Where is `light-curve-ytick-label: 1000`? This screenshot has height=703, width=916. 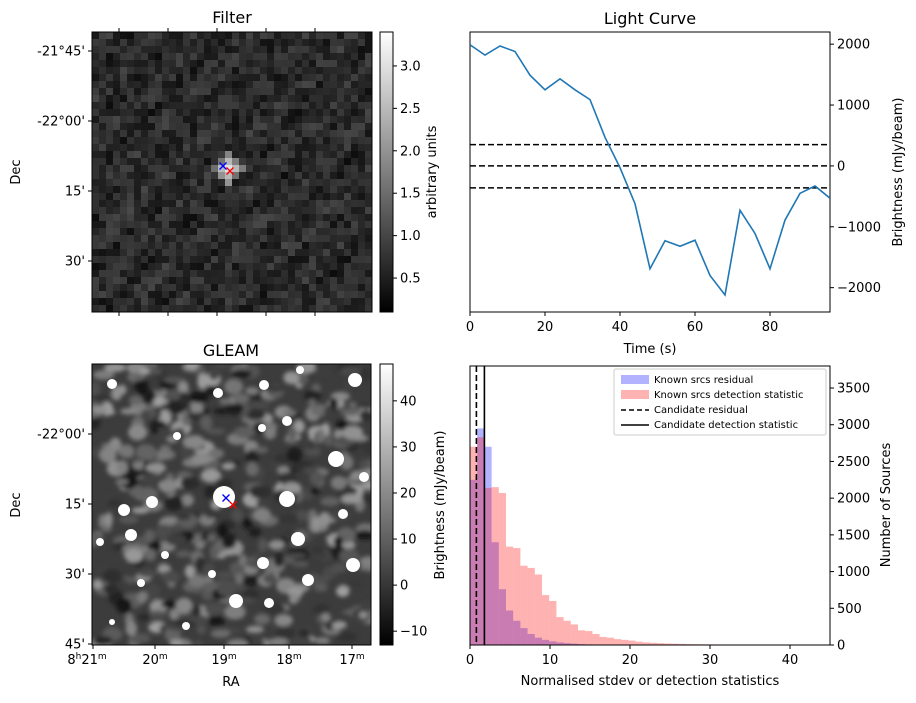 light-curve-ytick-label: 1000 is located at coordinates (853, 106).